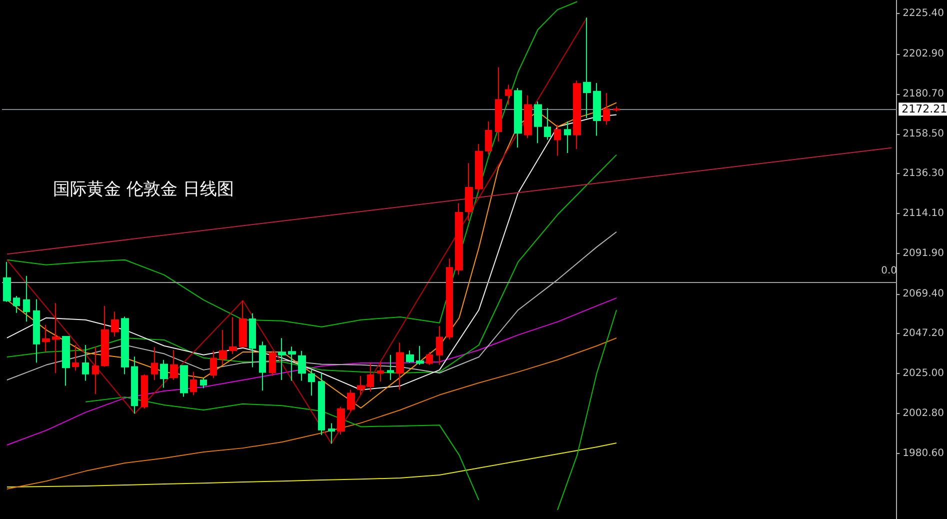 The height and width of the screenshot is (519, 947). Describe the element at coordinates (143, 190) in the screenshot. I see `text: 国际黄金 伦敦金 日线图` at that location.